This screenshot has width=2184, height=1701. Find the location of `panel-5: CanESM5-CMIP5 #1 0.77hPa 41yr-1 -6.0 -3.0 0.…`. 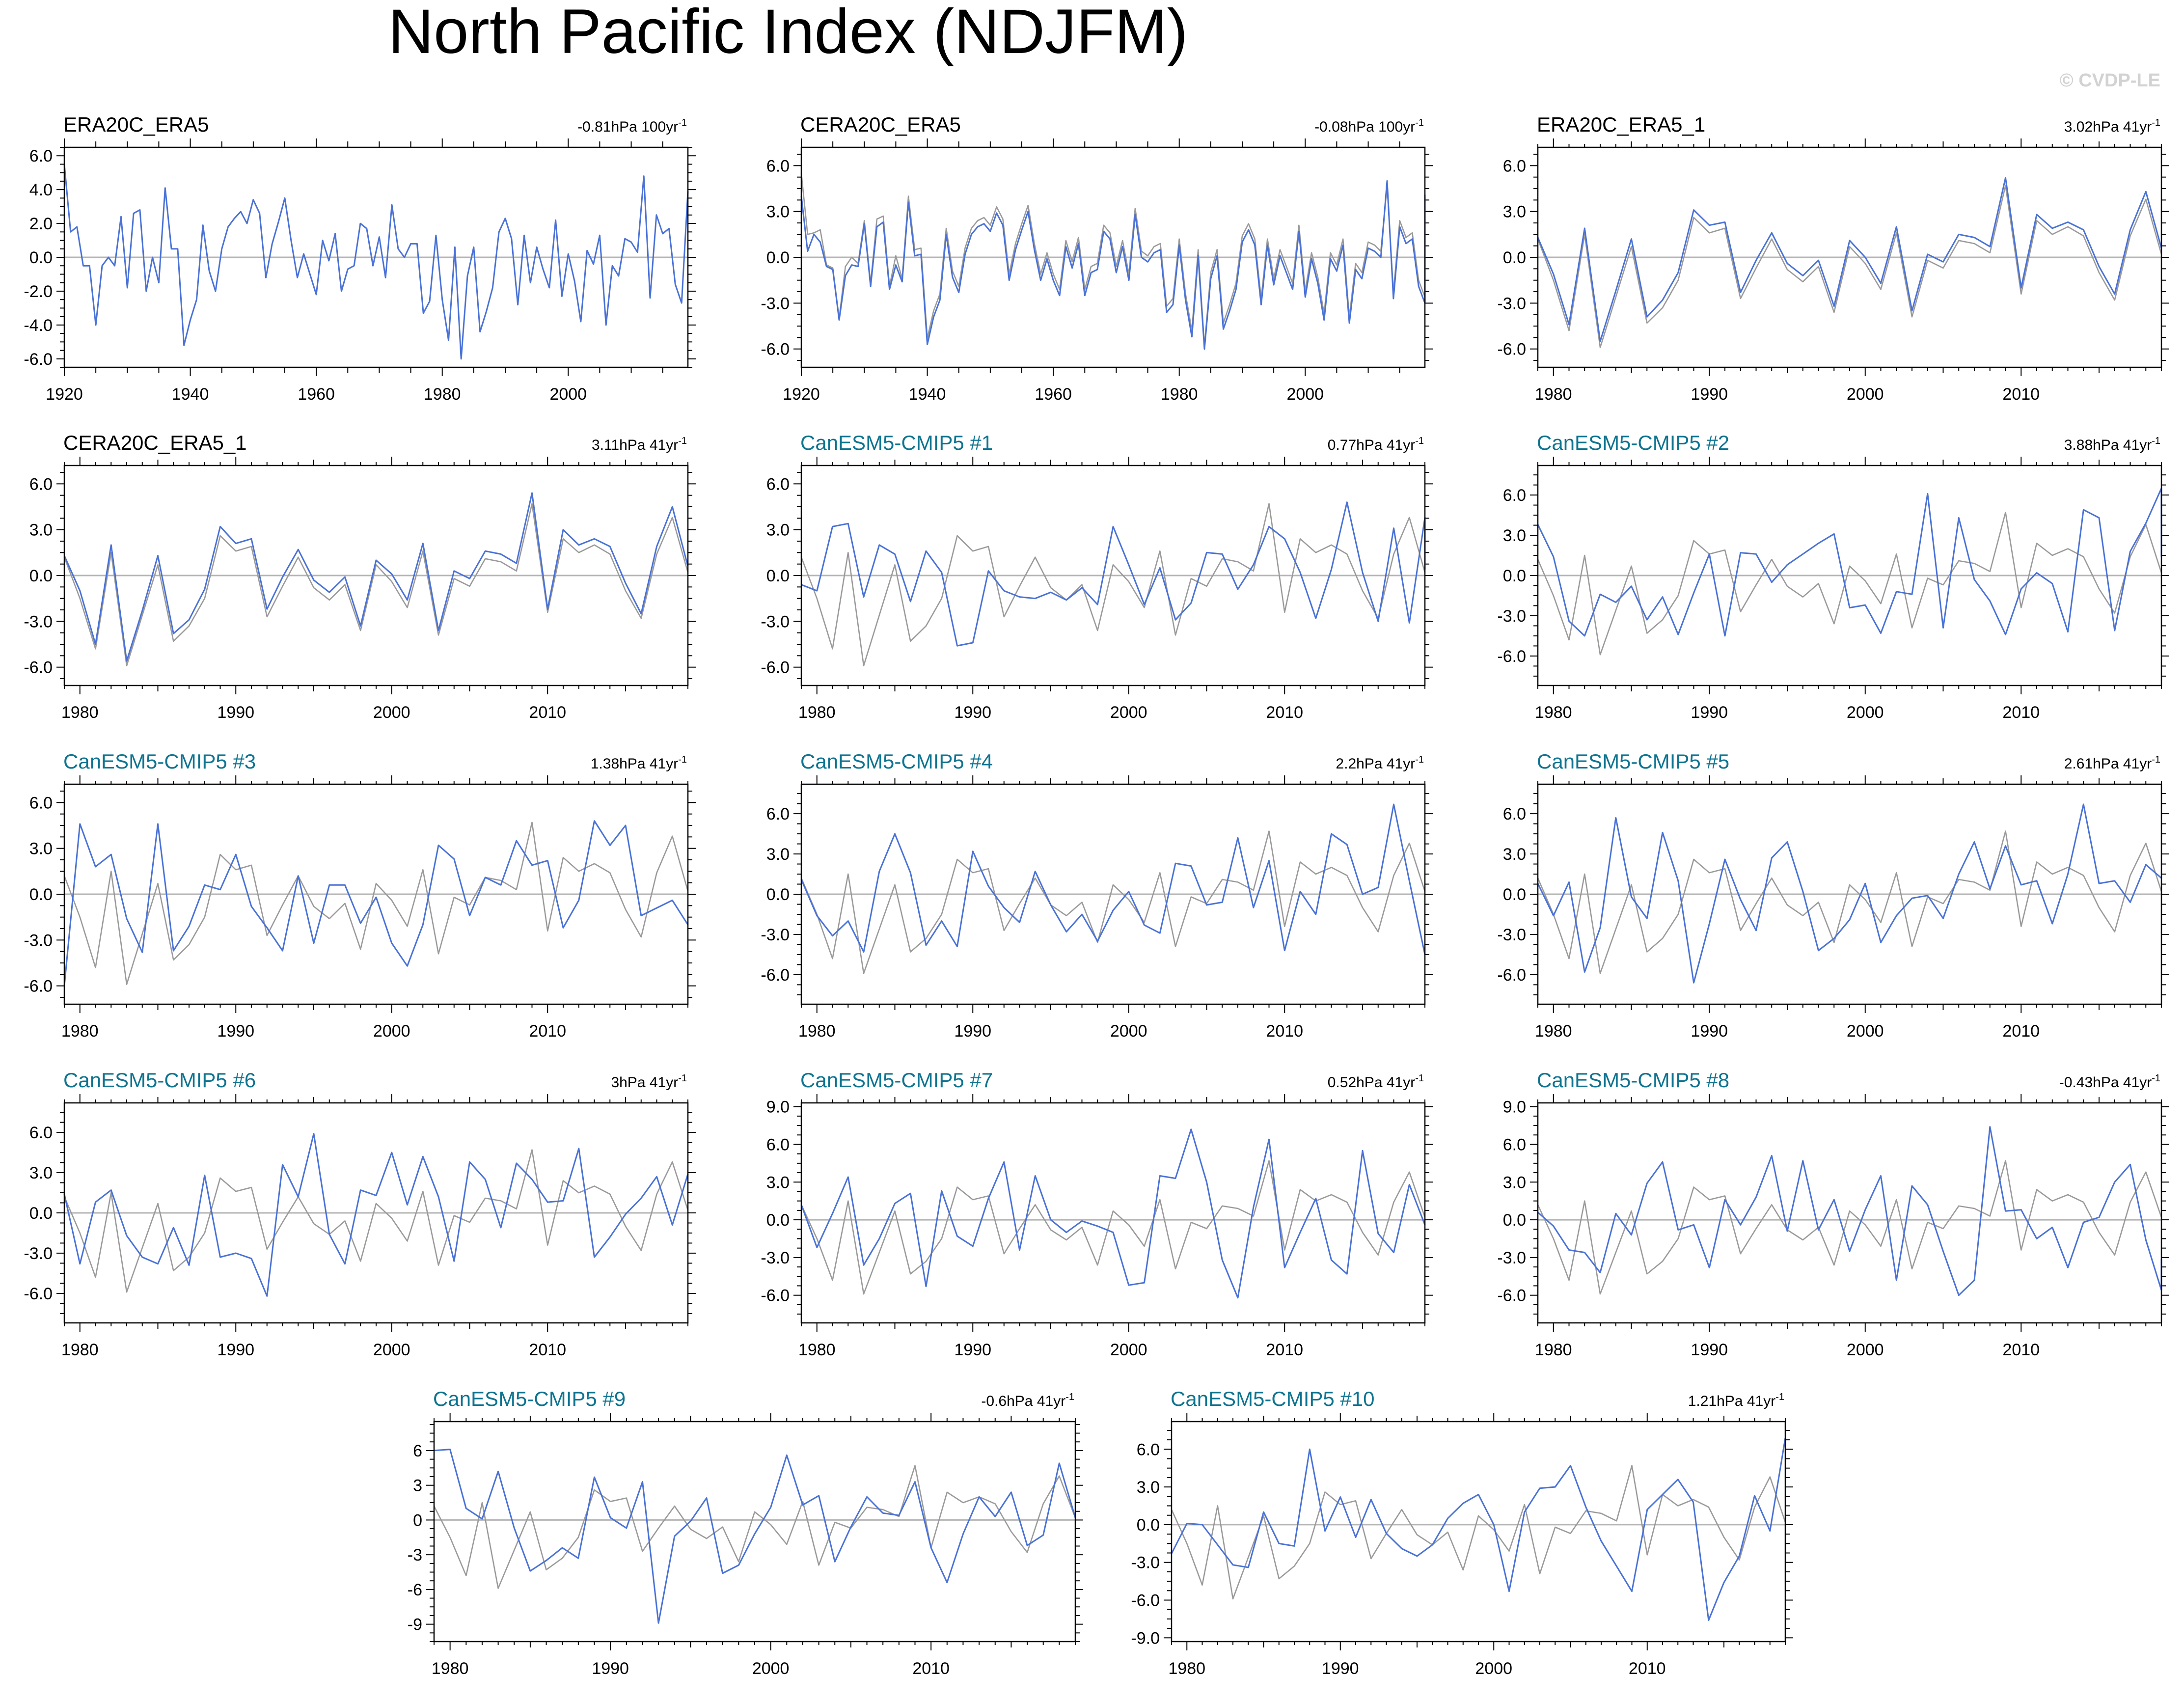

panel-5: CanESM5-CMIP5 #1 0.77hPa 41yr-1 -6.0 -3.0 0.… is located at coordinates (1097, 576).